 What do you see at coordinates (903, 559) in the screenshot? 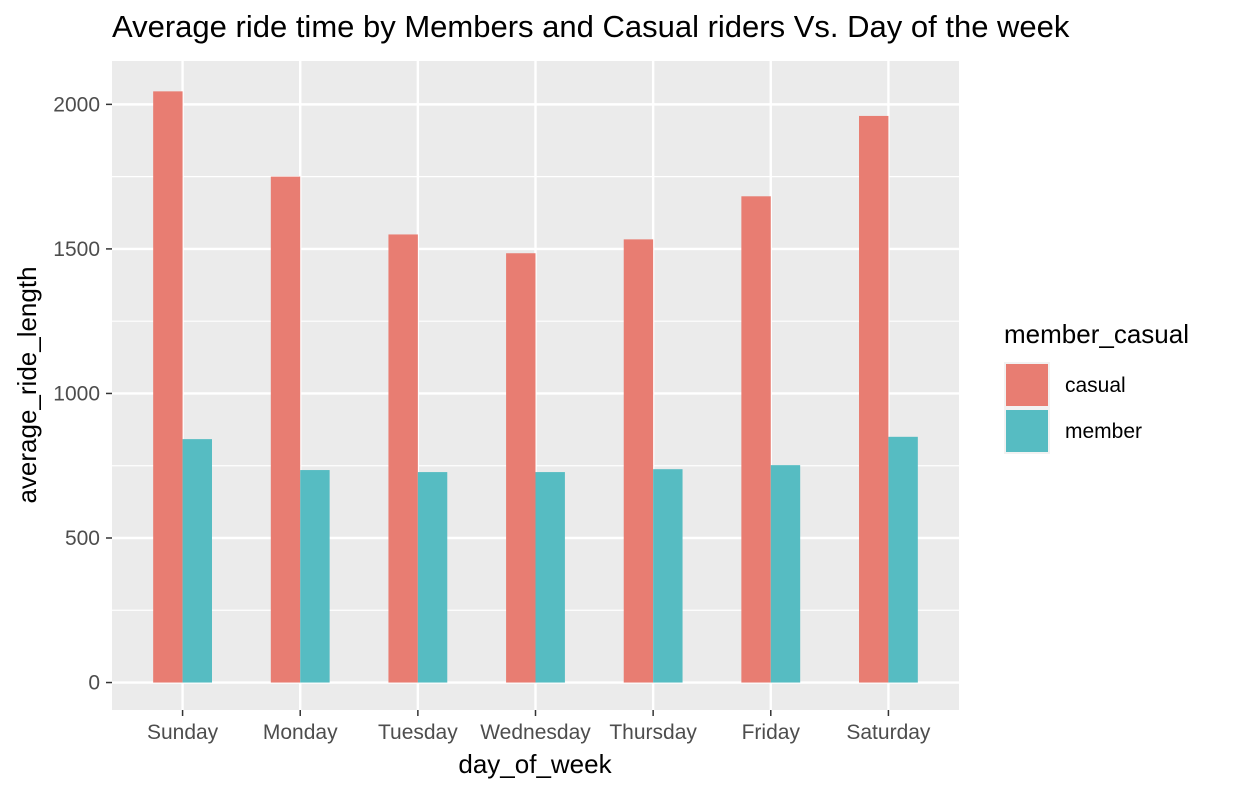
I see `bar-member-saturday` at bounding box center [903, 559].